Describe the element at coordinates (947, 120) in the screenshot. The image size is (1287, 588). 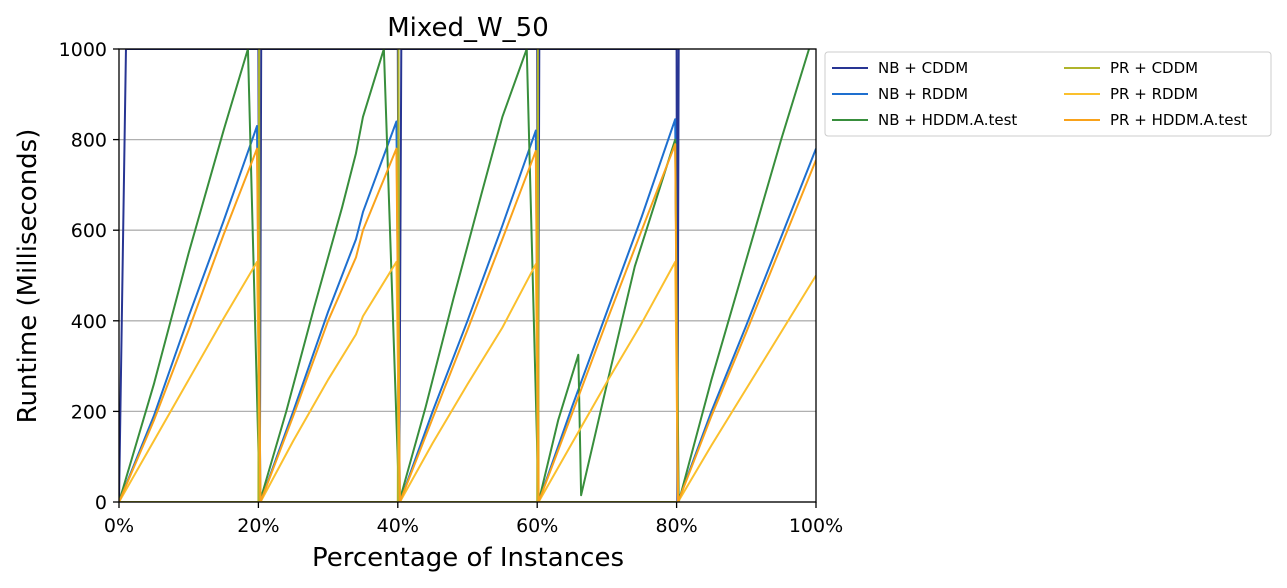
I see `legend-label-2: NB + HDDM.A.test` at that location.